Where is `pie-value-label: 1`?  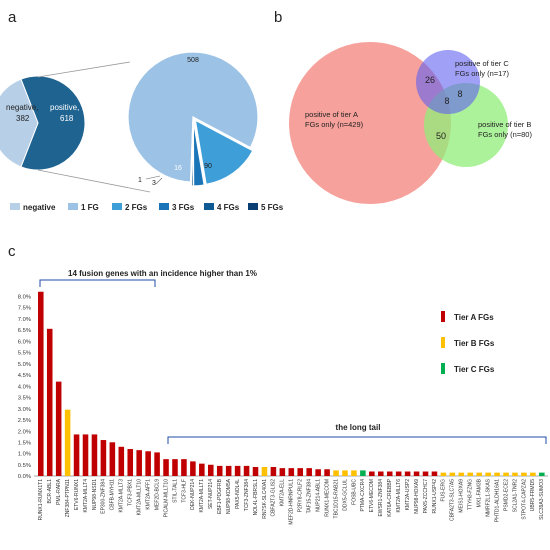 pie-value-label: 1 is located at coordinates (140, 180).